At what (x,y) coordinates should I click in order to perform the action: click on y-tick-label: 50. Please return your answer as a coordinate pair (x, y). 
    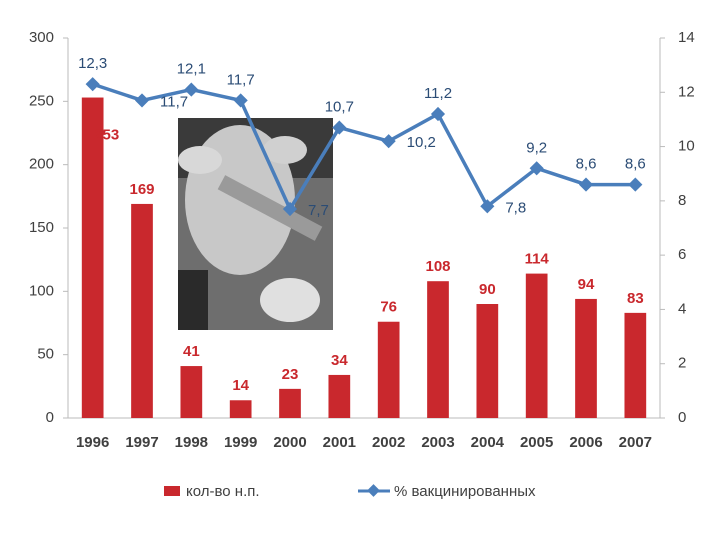
    Looking at the image, I should click on (45, 354).